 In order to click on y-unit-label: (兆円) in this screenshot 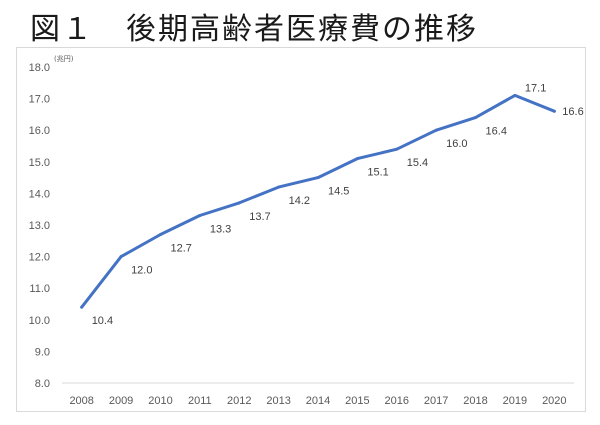, I will do `click(64, 58)`.